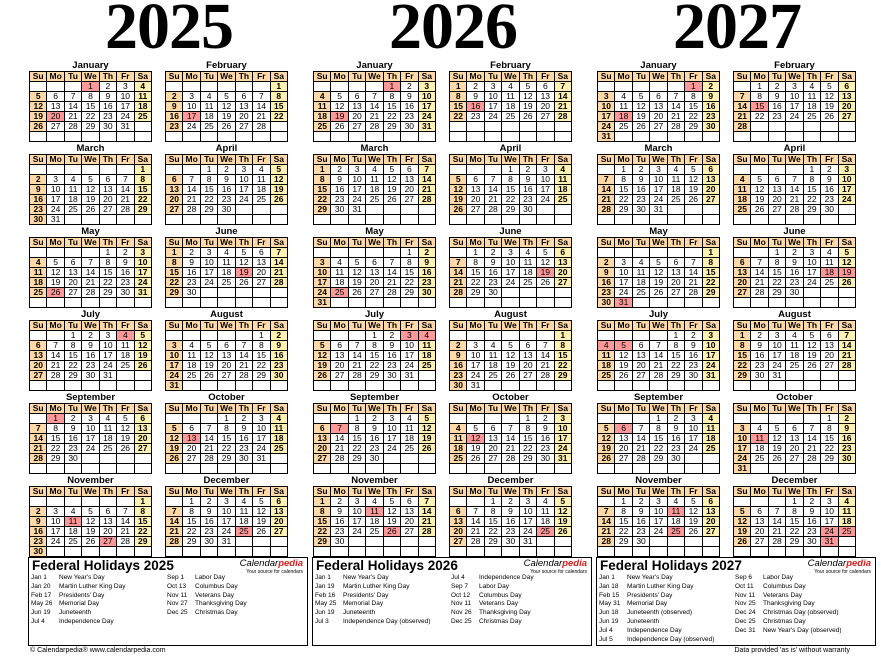  What do you see at coordinates (839, 567) in the screenshot?
I see `brand-logo: Calendarpedia Your source for calendars` at bounding box center [839, 567].